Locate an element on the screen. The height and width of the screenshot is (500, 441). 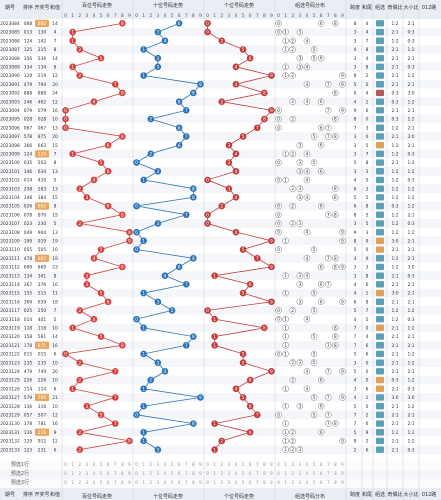
drawn-digit-label: 2 is located at coordinates (79, 381).